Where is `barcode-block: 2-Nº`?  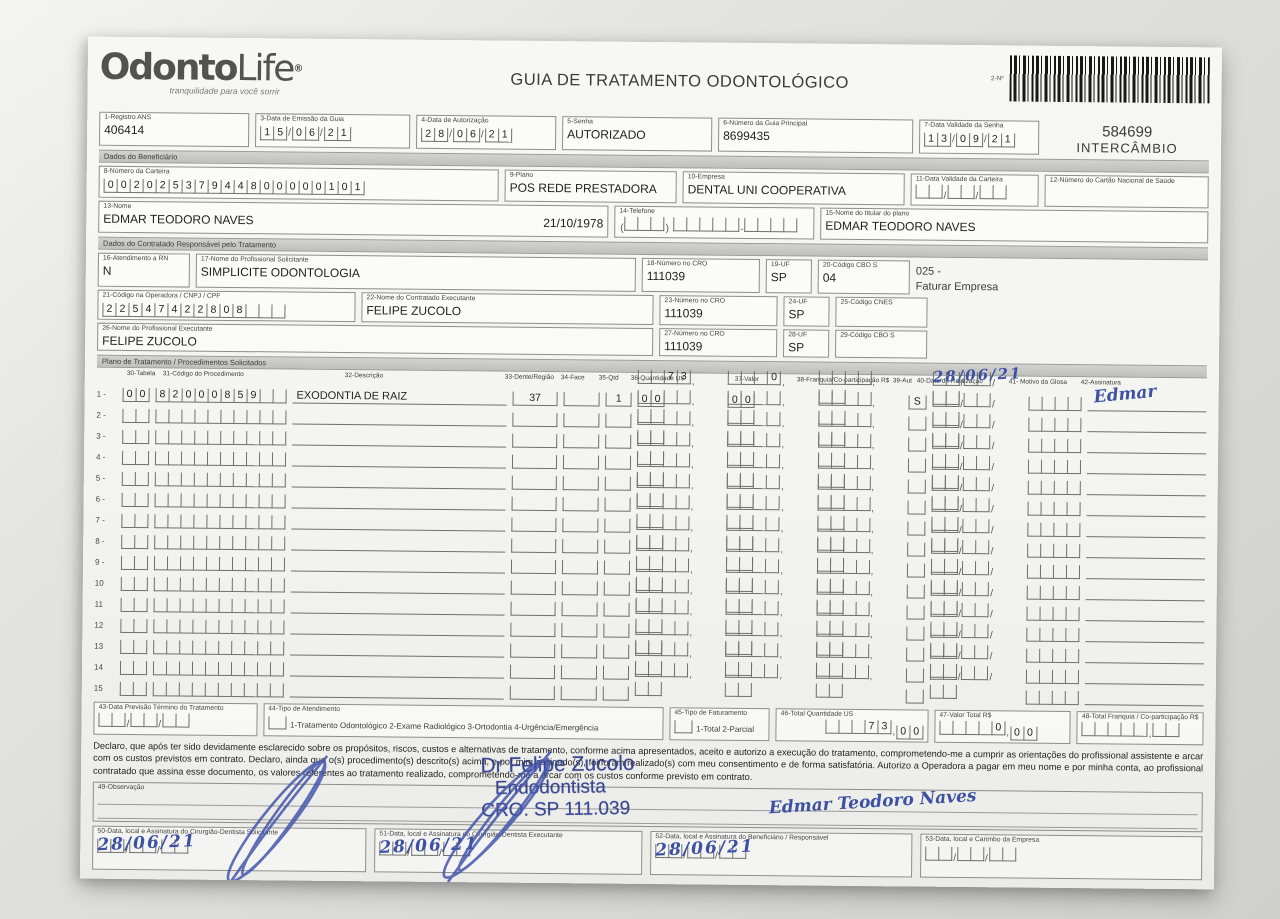
barcode-block: 2-Nº is located at coordinates (1084, 77).